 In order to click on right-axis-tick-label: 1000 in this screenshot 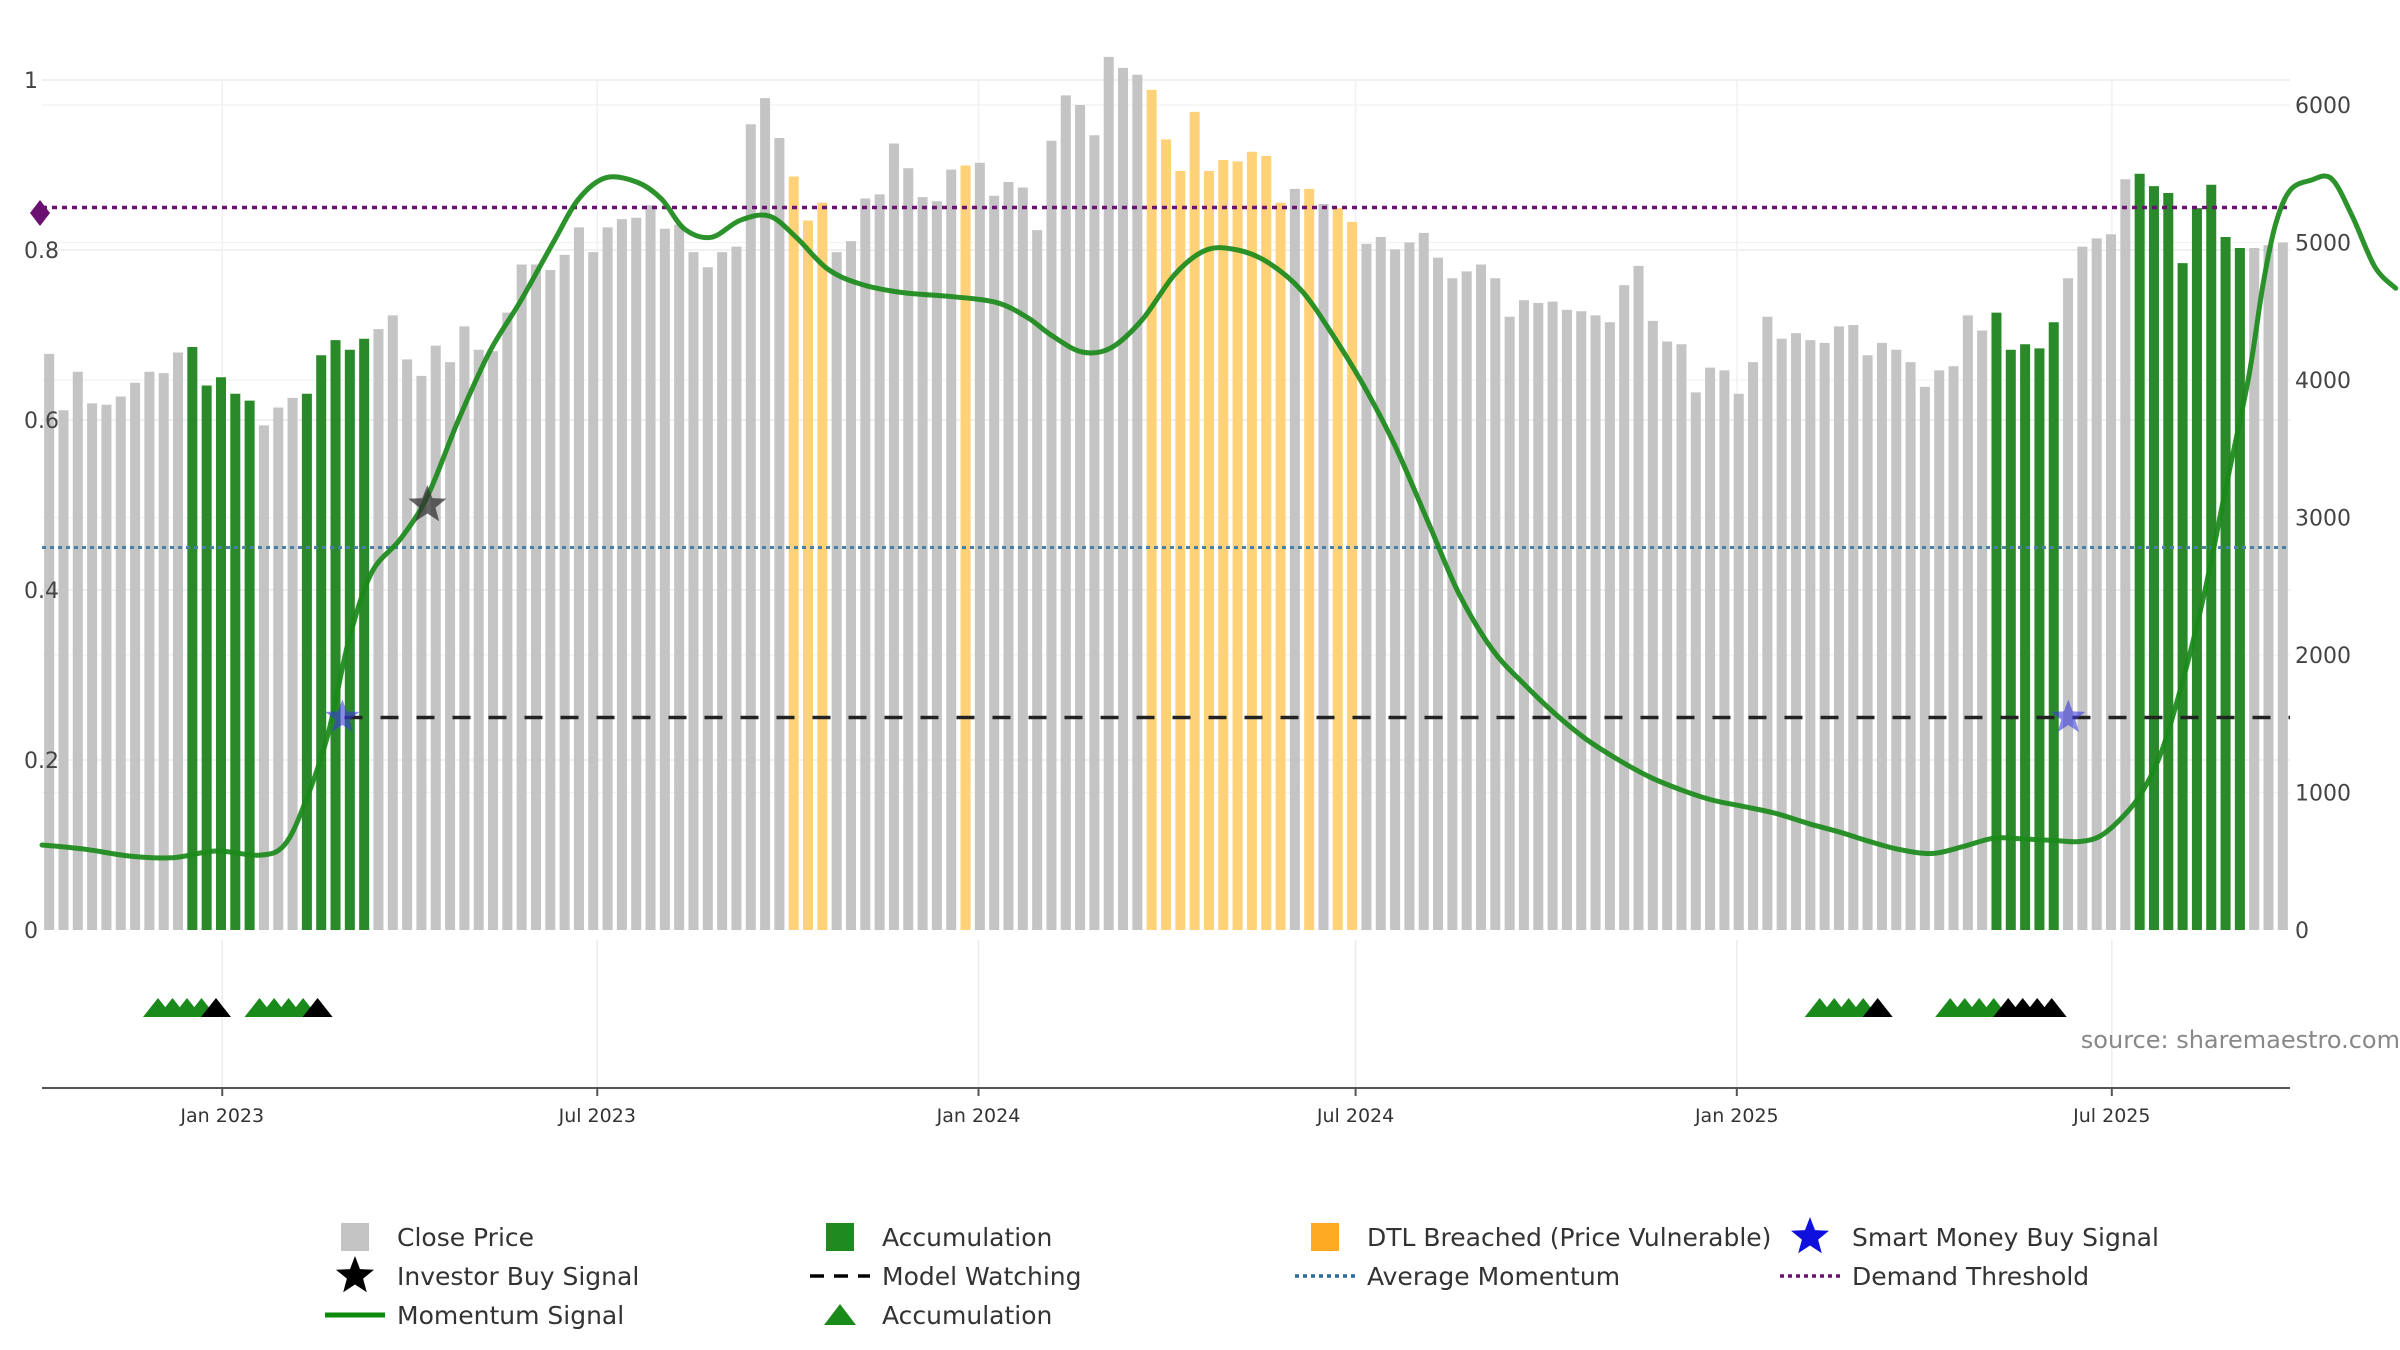, I will do `click(2323, 794)`.